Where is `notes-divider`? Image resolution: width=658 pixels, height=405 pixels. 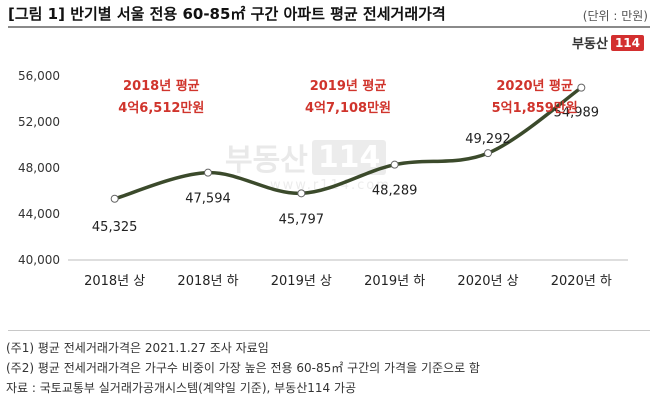
notes-divider is located at coordinates (329, 330).